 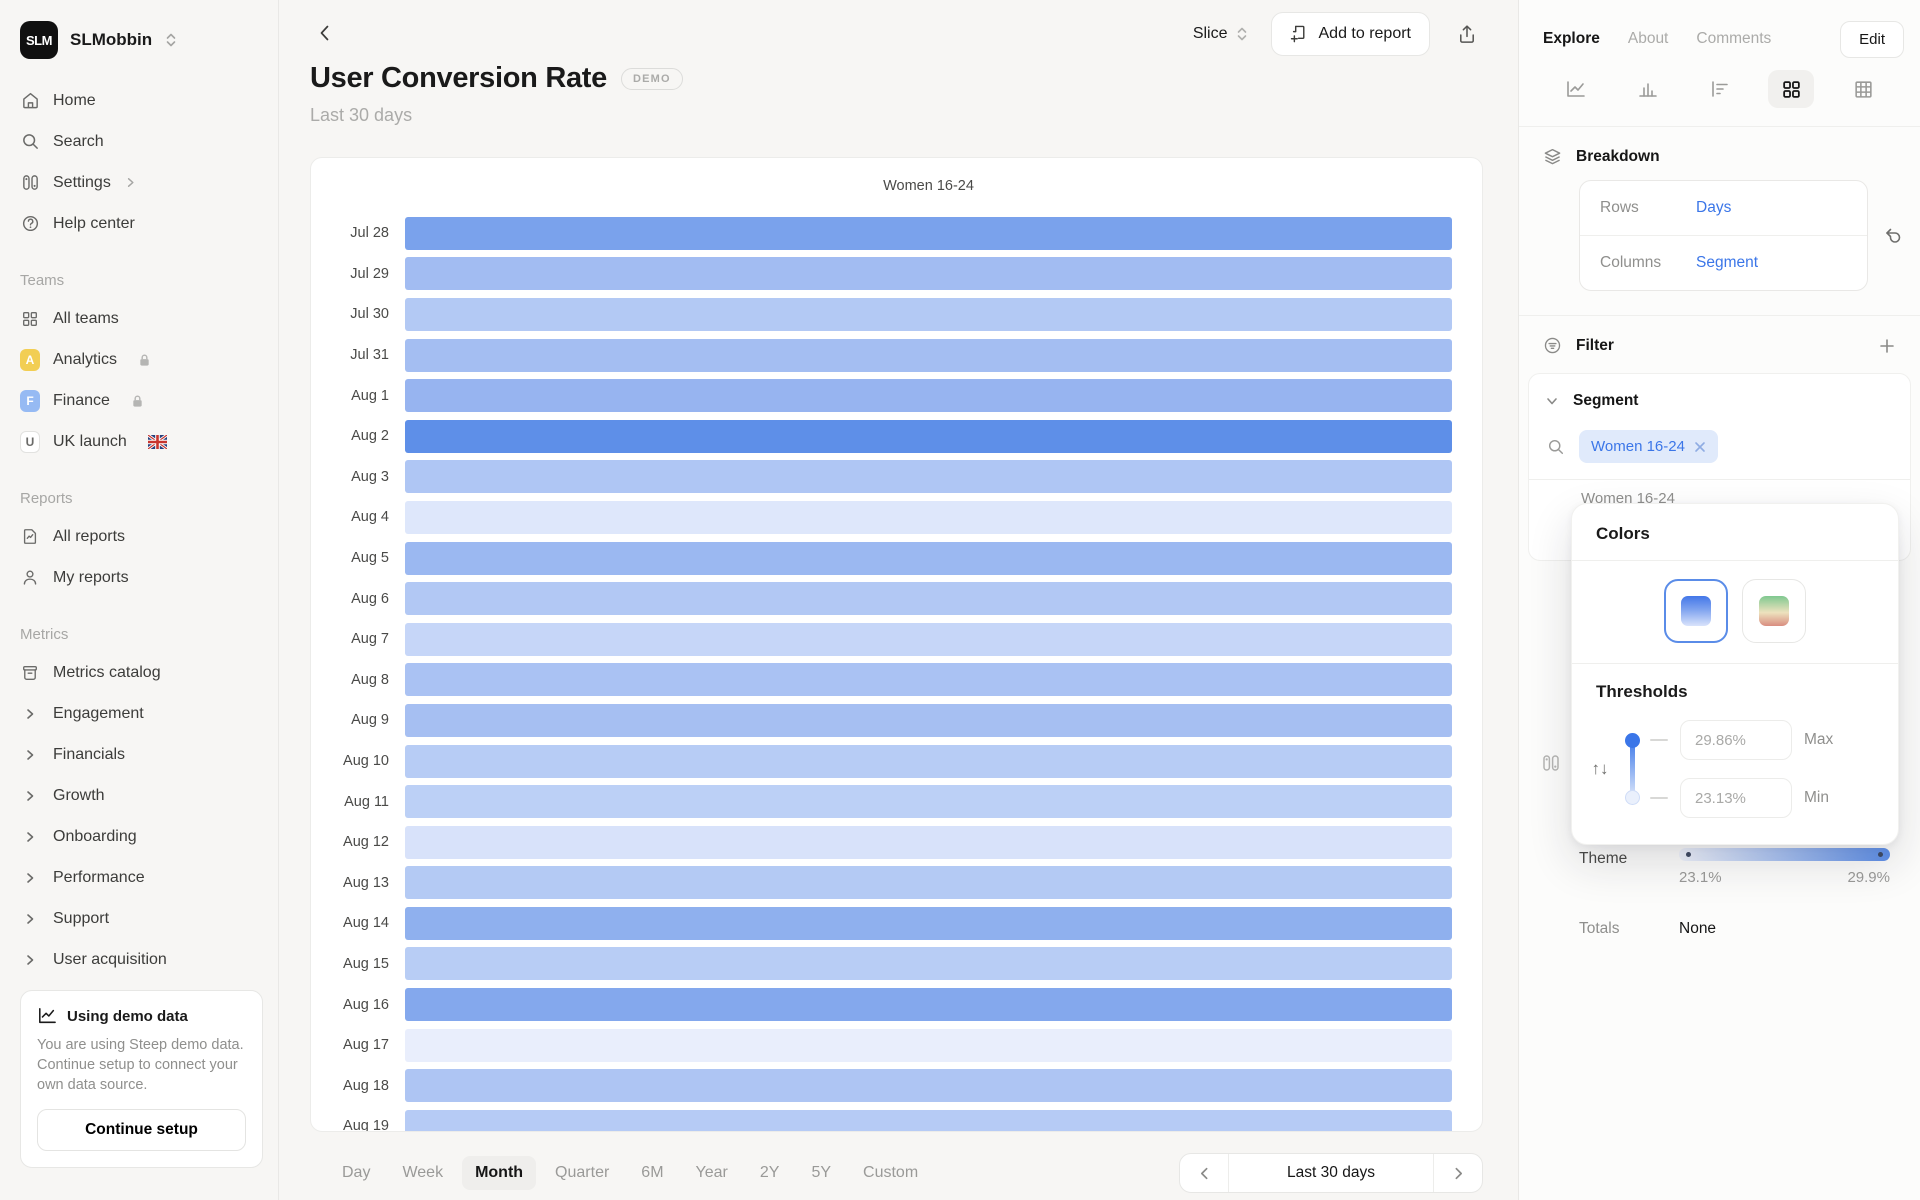 What do you see at coordinates (111, 39) in the screenshot?
I see `workspace-name: SLMobbin` at bounding box center [111, 39].